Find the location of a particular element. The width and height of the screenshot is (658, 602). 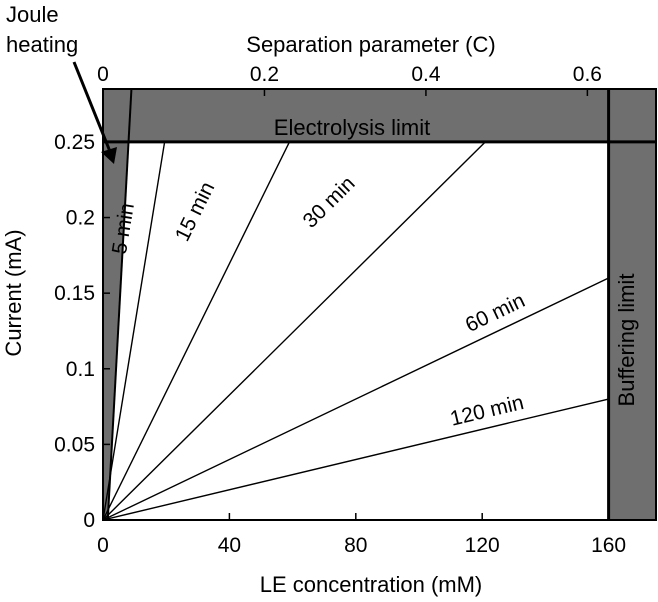

top-tick-label: 0 is located at coordinates (103, 74).